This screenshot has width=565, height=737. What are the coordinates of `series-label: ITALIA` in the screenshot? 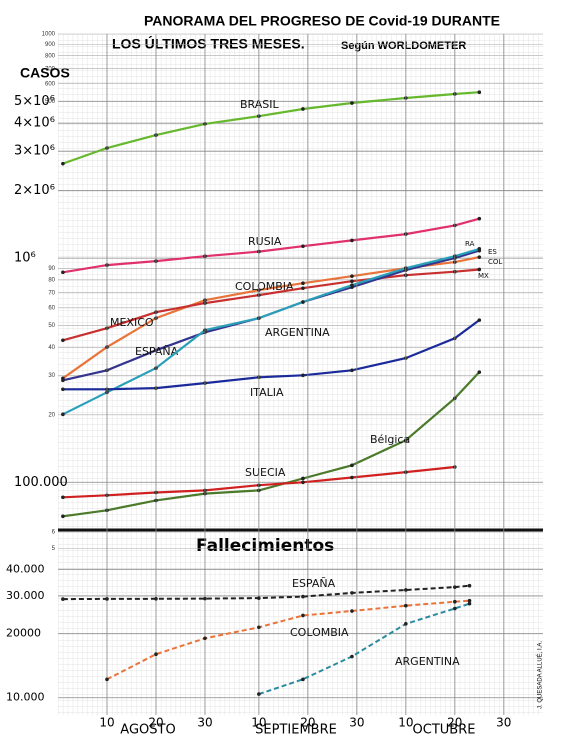 It's located at (267, 392).